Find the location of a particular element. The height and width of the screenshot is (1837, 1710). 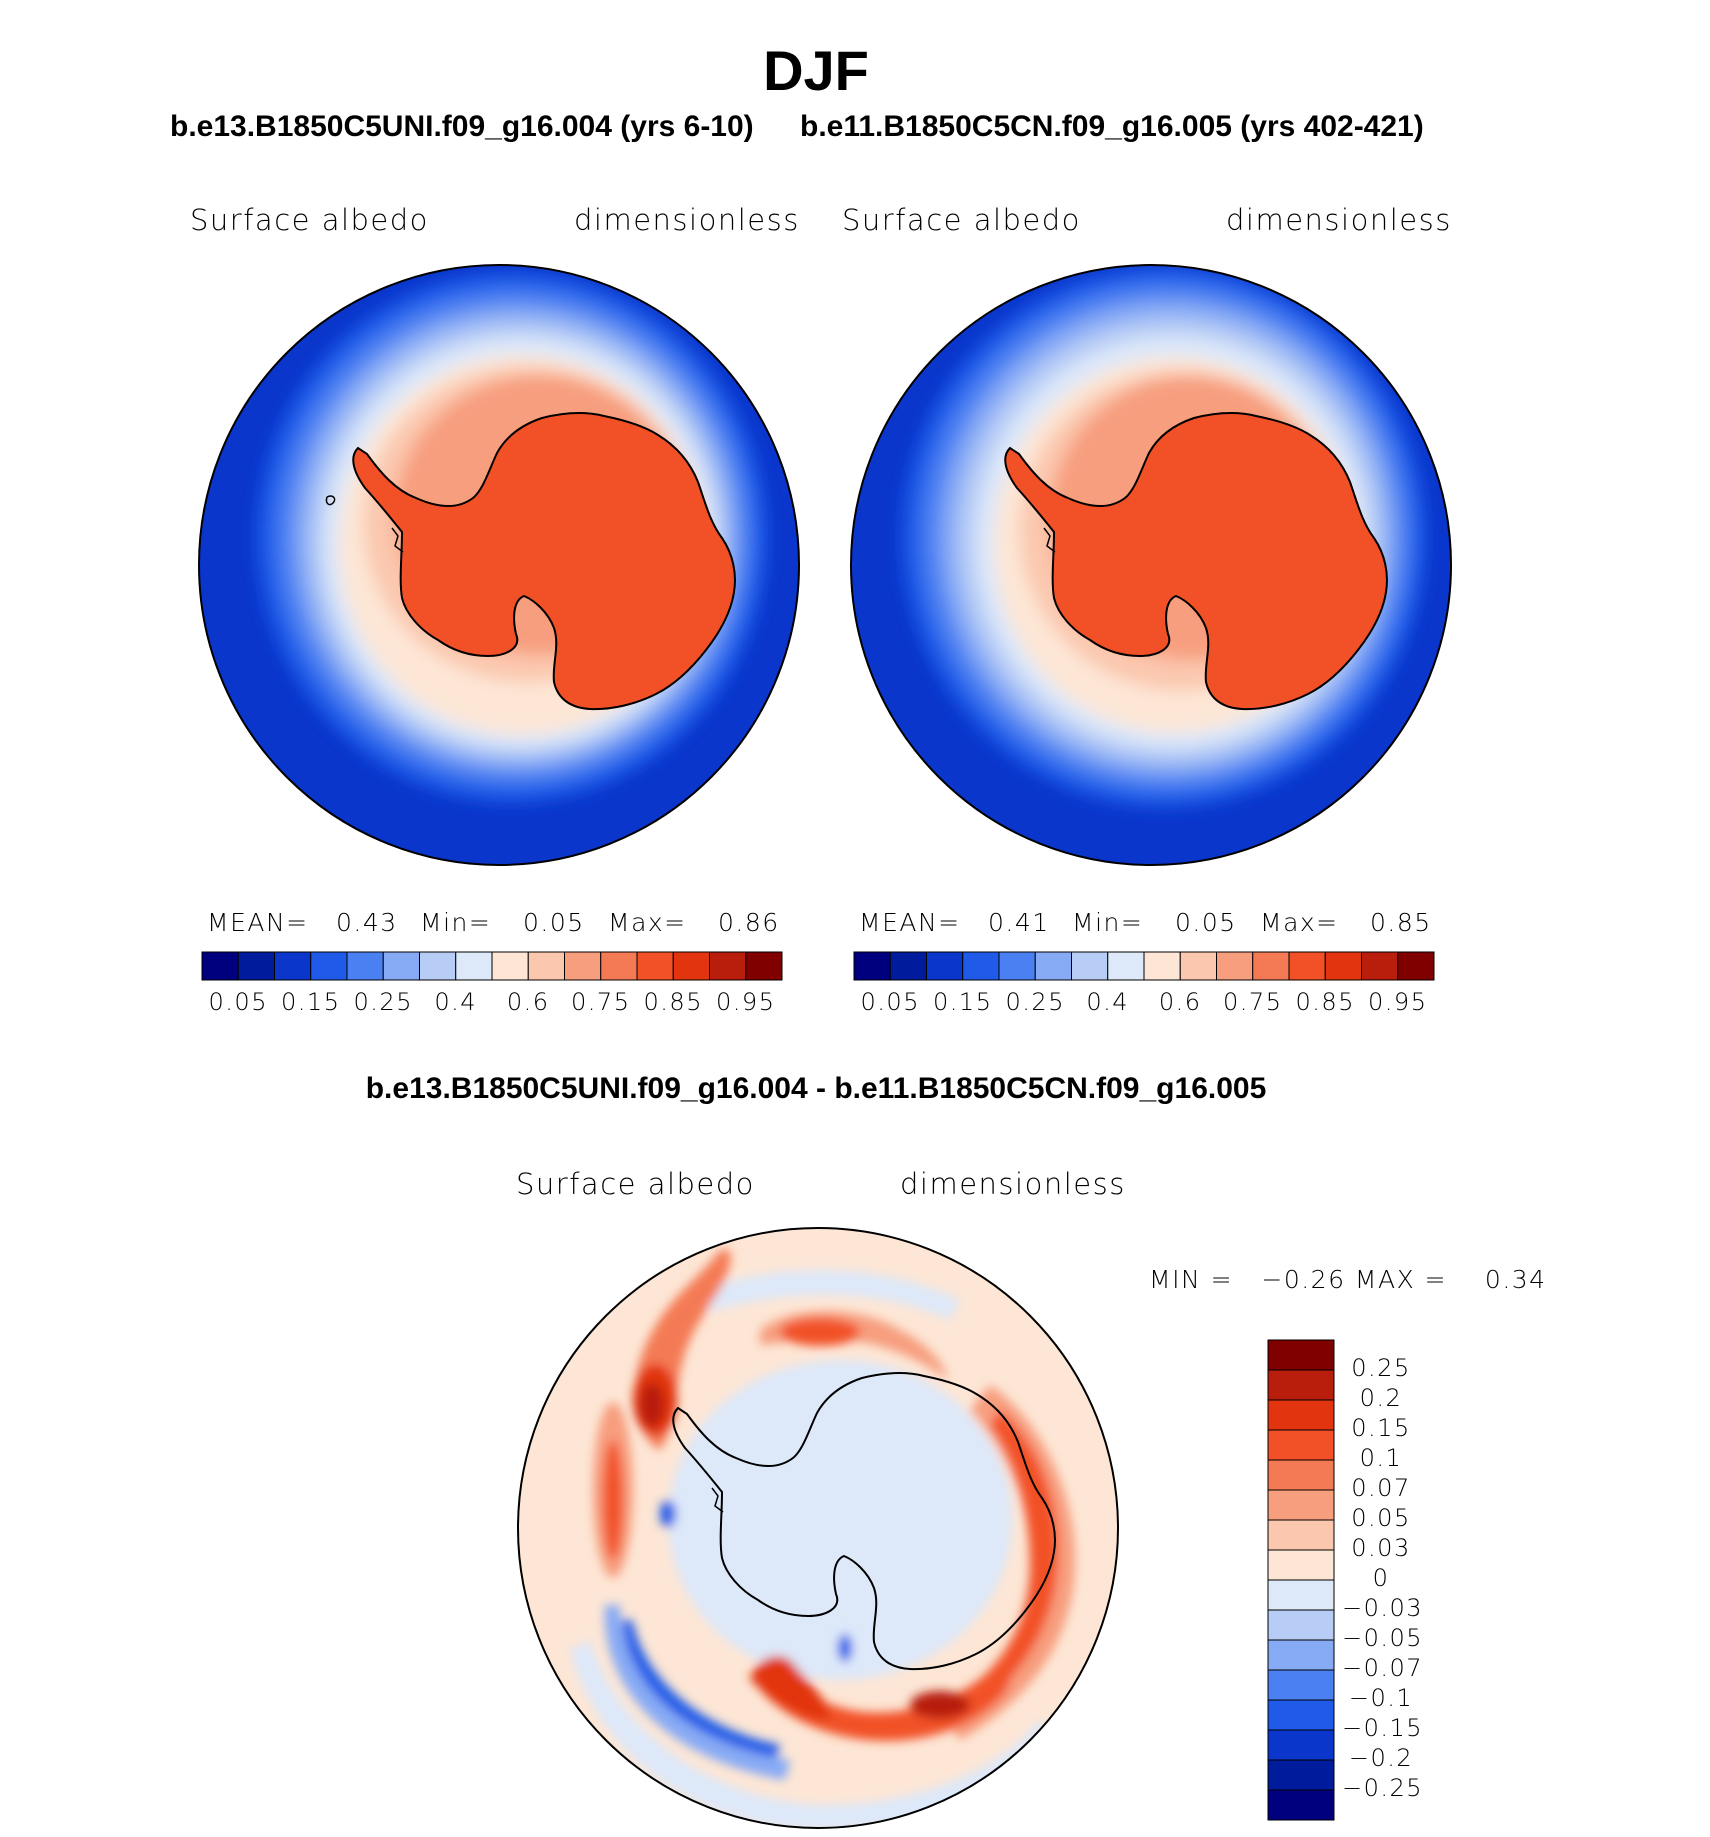

panel1-colorbar-tick-label: 0.85 is located at coordinates (673, 1002).